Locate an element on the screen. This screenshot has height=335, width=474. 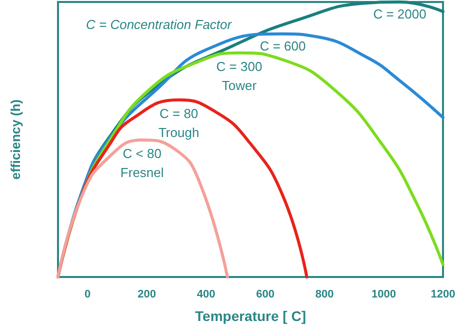
annotation: C = Concentration Factor is located at coordinates (159, 24).